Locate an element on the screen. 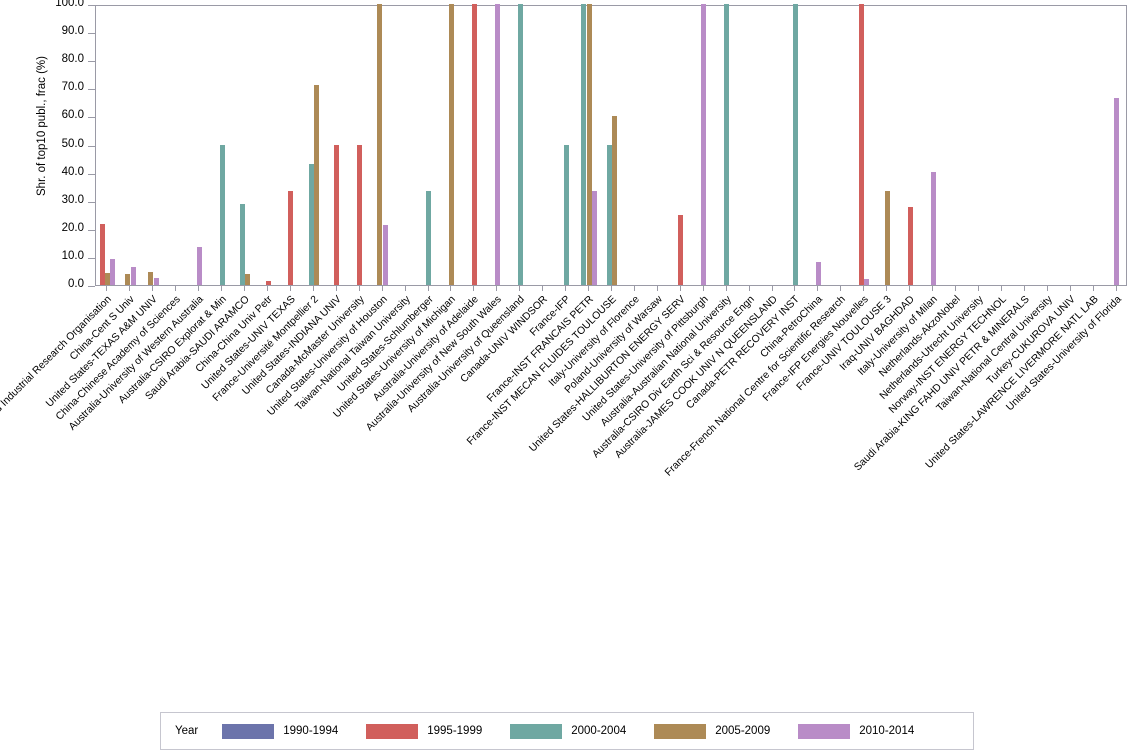  legend-title: Year is located at coordinates (187, 731).